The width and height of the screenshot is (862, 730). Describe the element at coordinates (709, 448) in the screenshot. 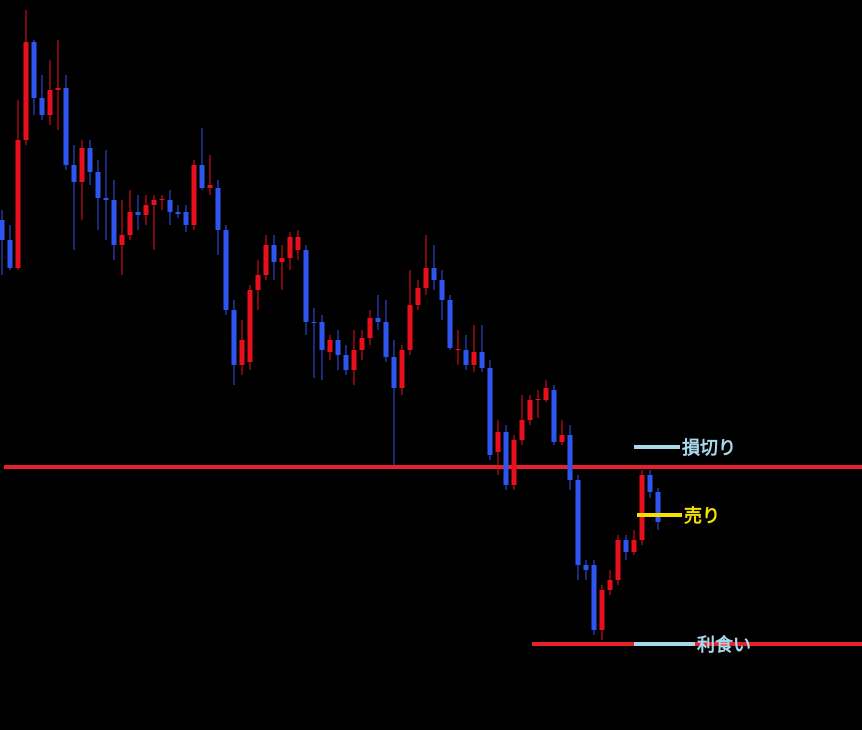

I see `annotation-label: 損切り` at that location.